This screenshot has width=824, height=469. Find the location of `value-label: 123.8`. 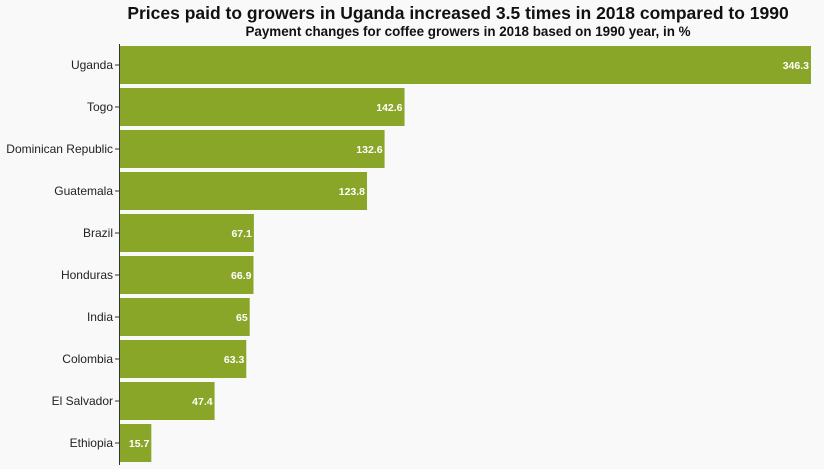

value-label: 123.8 is located at coordinates (352, 192).